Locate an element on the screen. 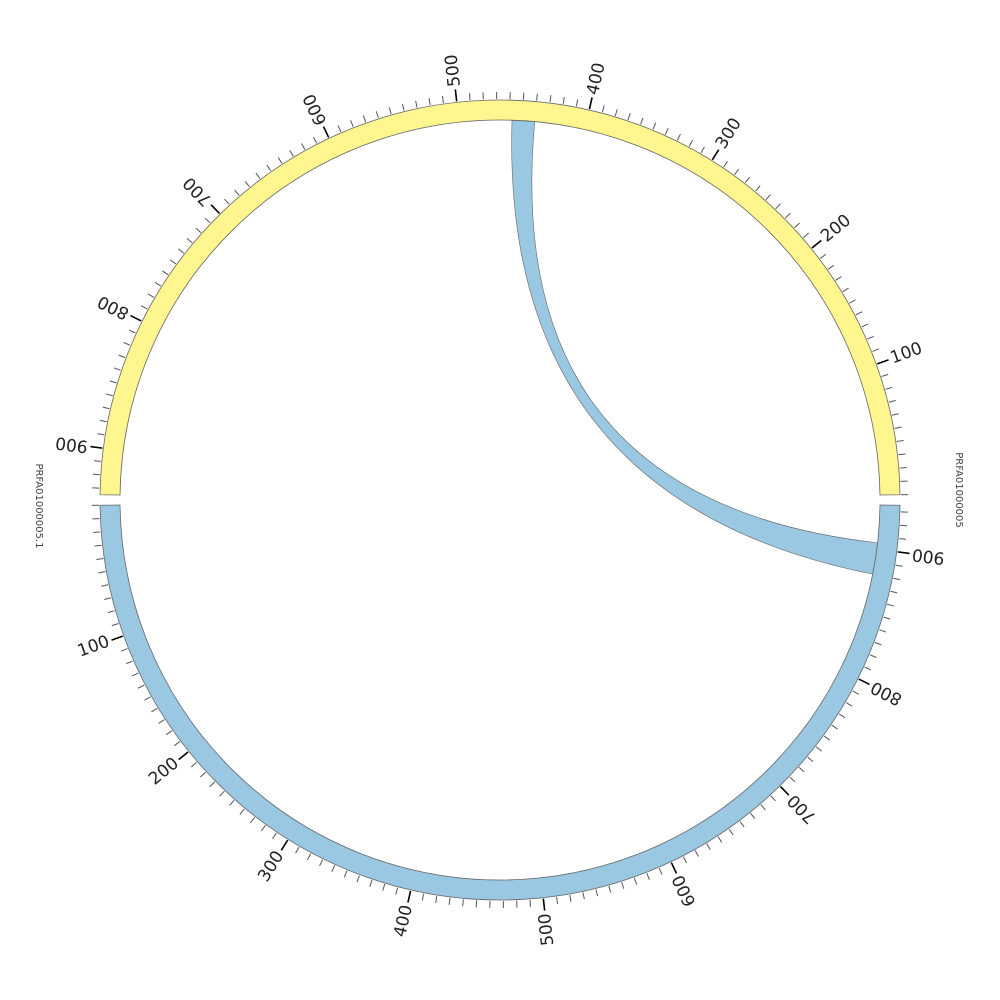  tick-label: 900 is located at coordinates (71, 444).